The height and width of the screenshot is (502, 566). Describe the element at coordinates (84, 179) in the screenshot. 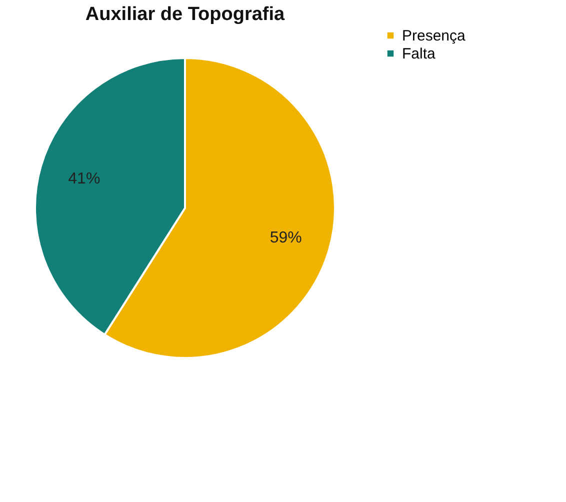

I see `data-label: 41%` at that location.